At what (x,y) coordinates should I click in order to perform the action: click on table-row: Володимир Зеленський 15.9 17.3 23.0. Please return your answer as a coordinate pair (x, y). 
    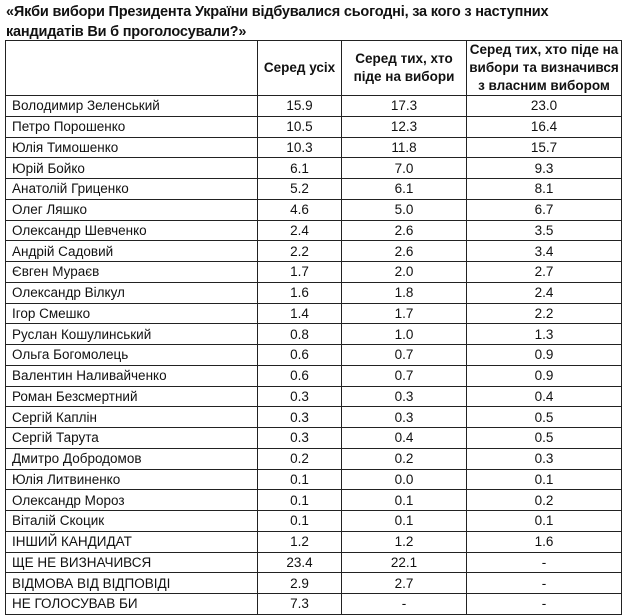
    Looking at the image, I should click on (313, 106).